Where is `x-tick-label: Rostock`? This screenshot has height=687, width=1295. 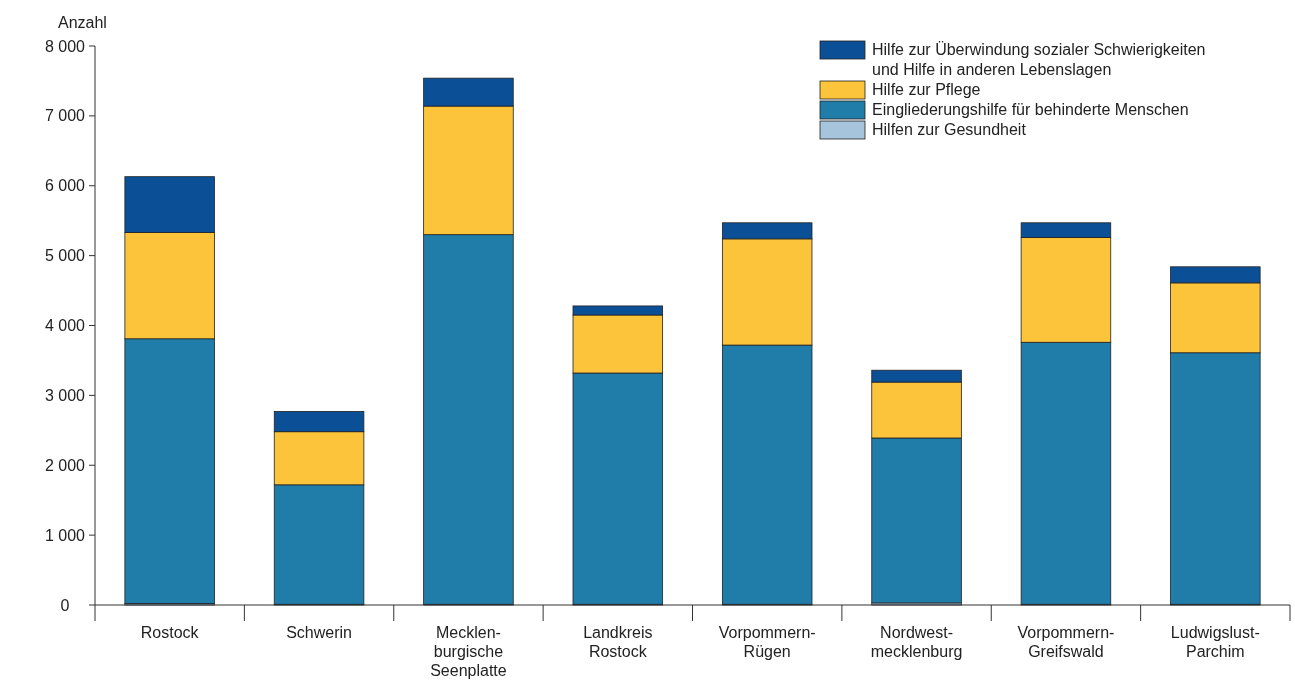 x-tick-label: Rostock is located at coordinates (170, 632).